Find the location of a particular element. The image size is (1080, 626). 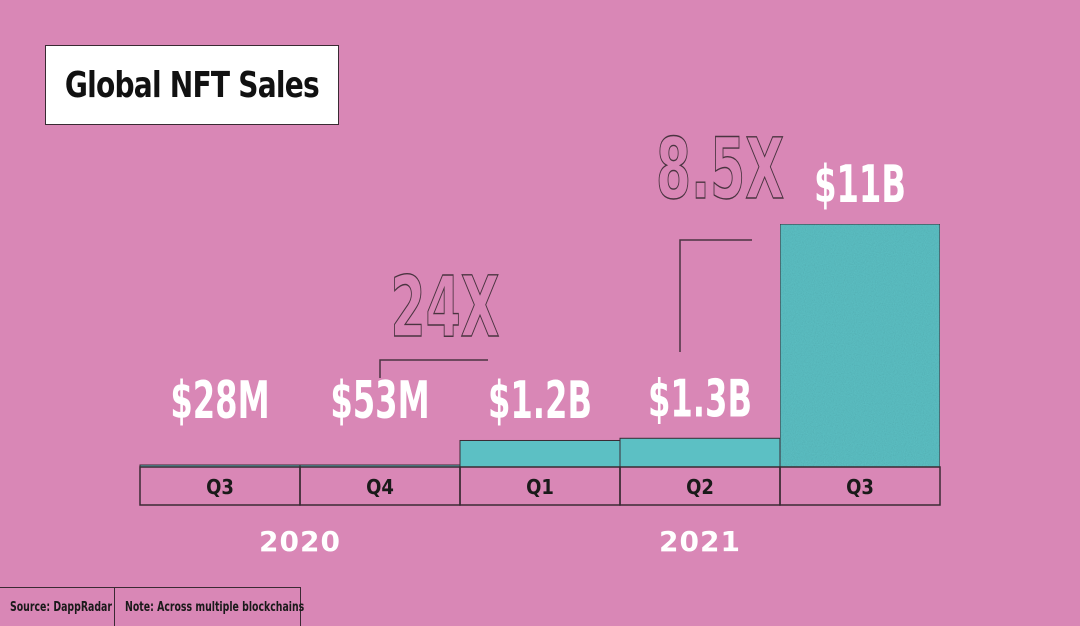

annotation-text-1: 8.5X is located at coordinates (720, 170).